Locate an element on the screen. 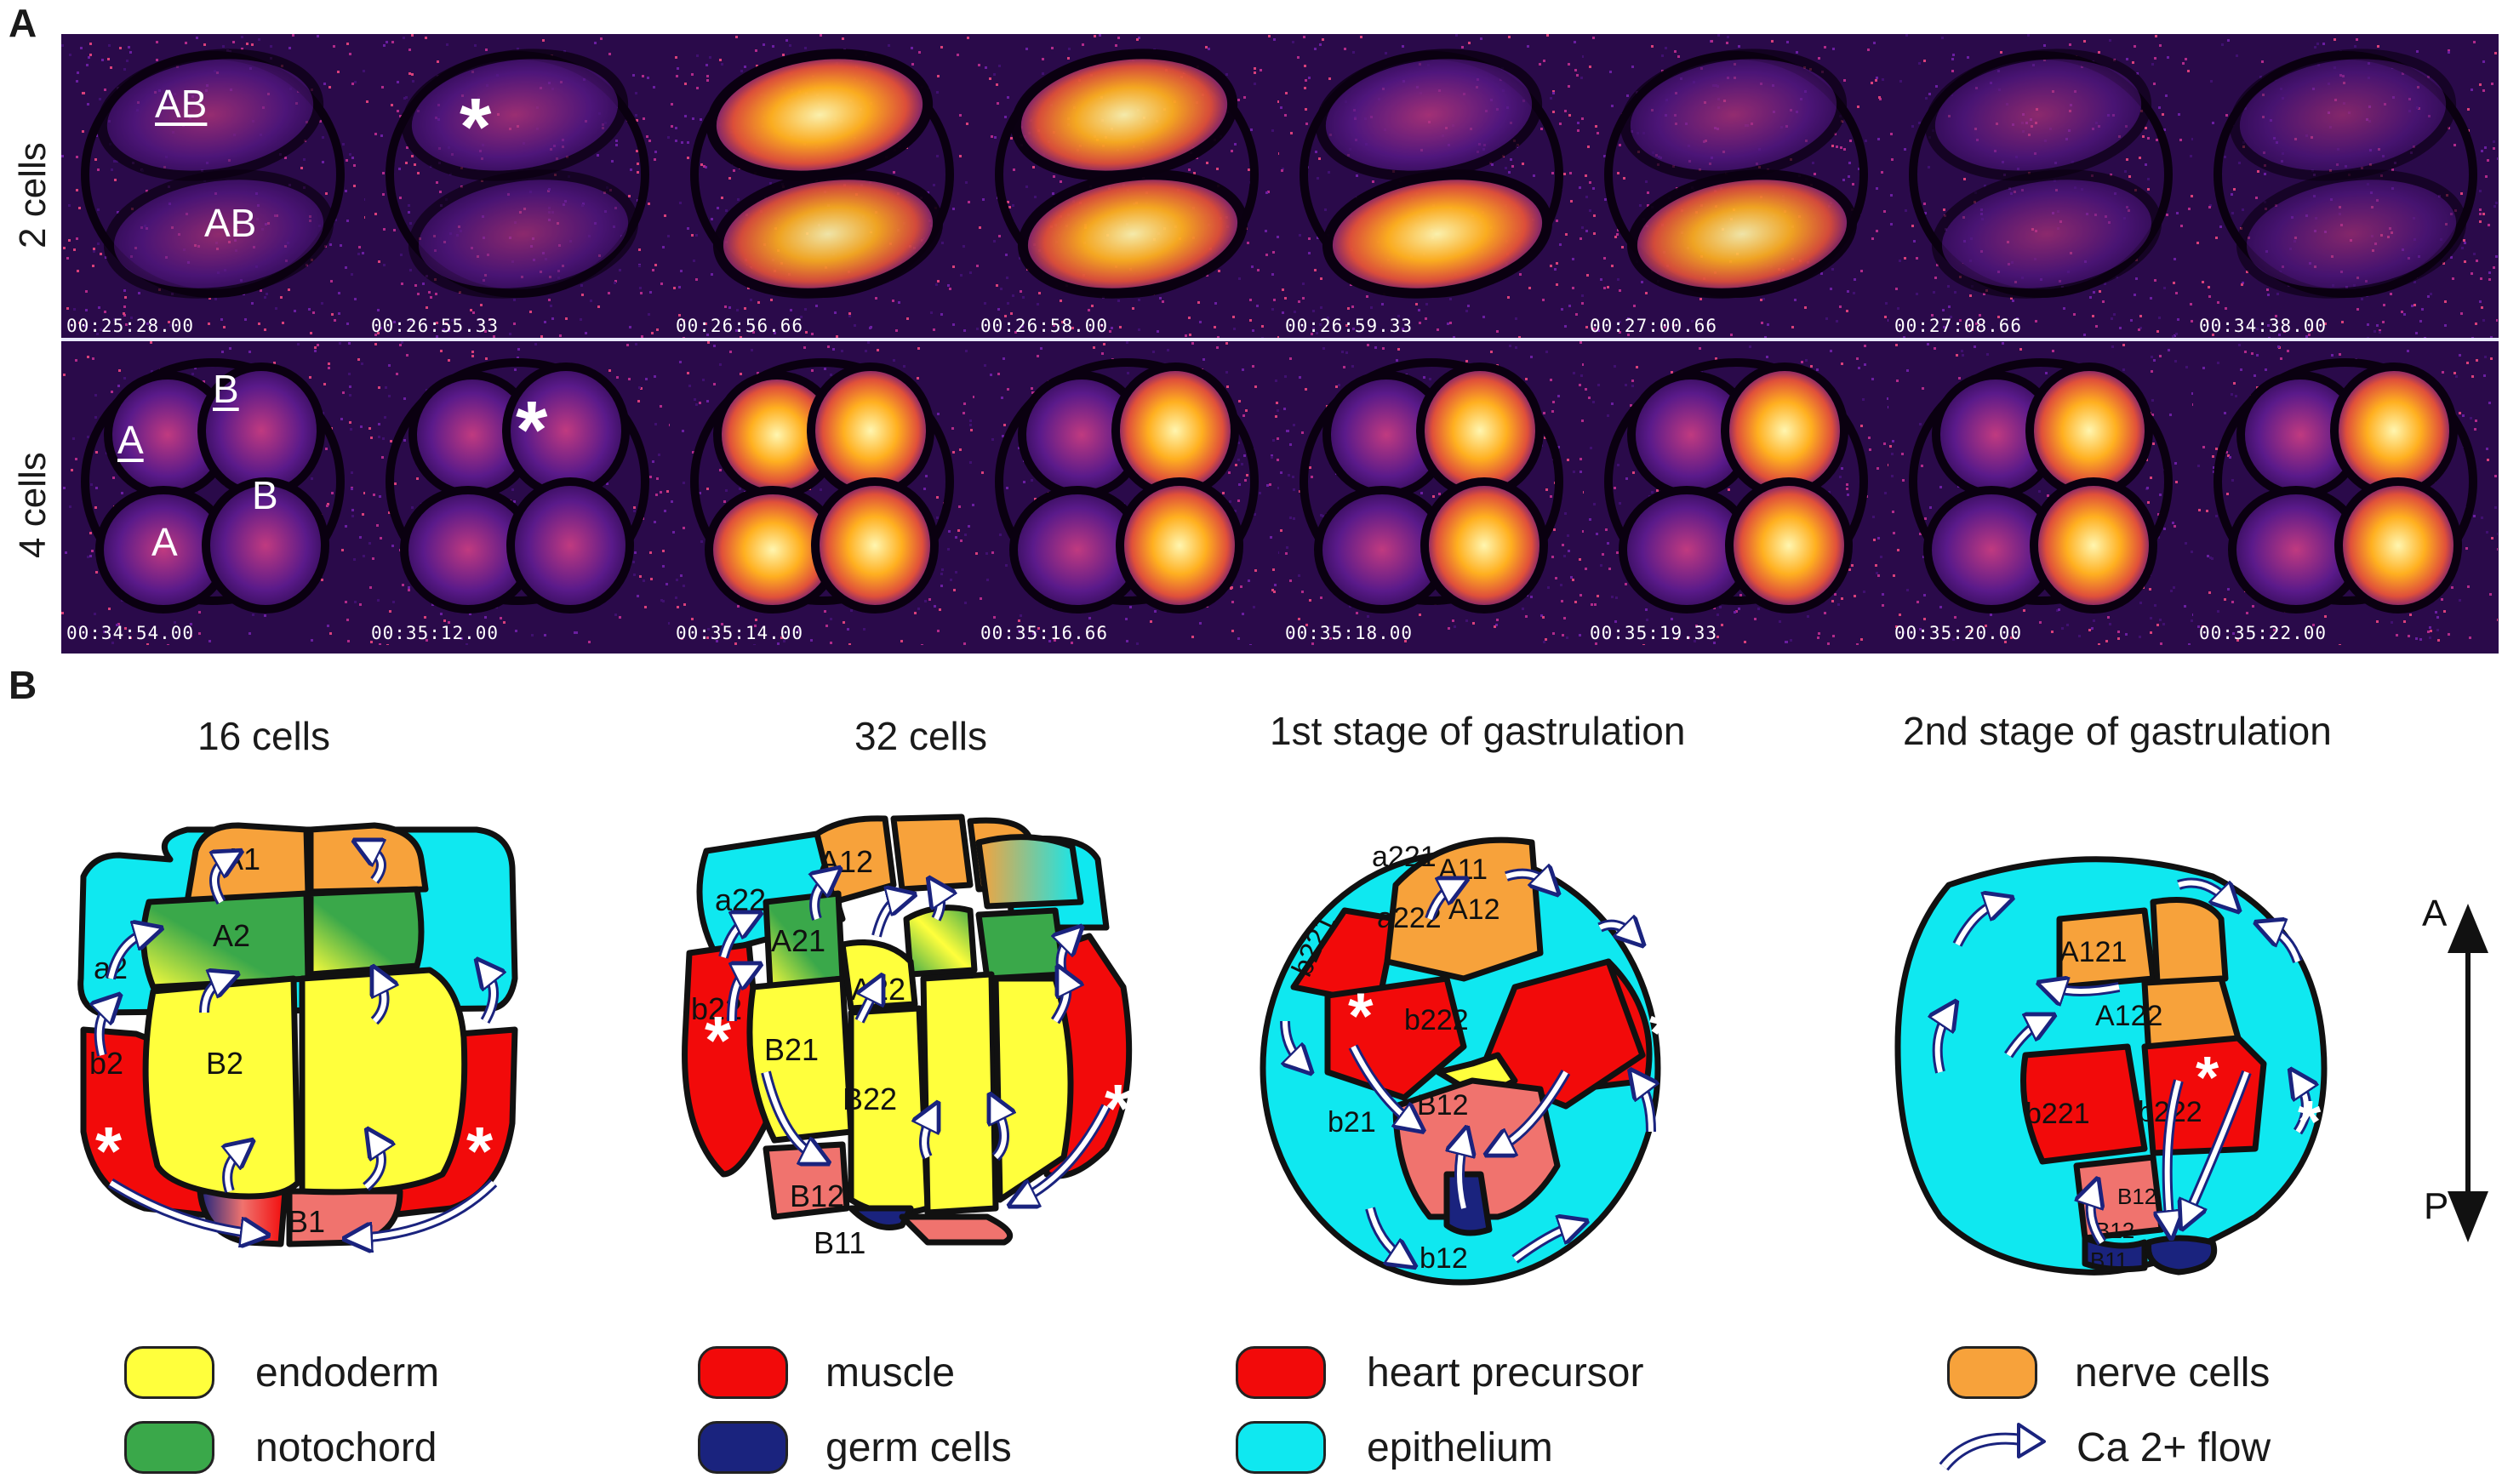 The height and width of the screenshot is (1484, 2502). label-A2: A2 is located at coordinates (231, 936).